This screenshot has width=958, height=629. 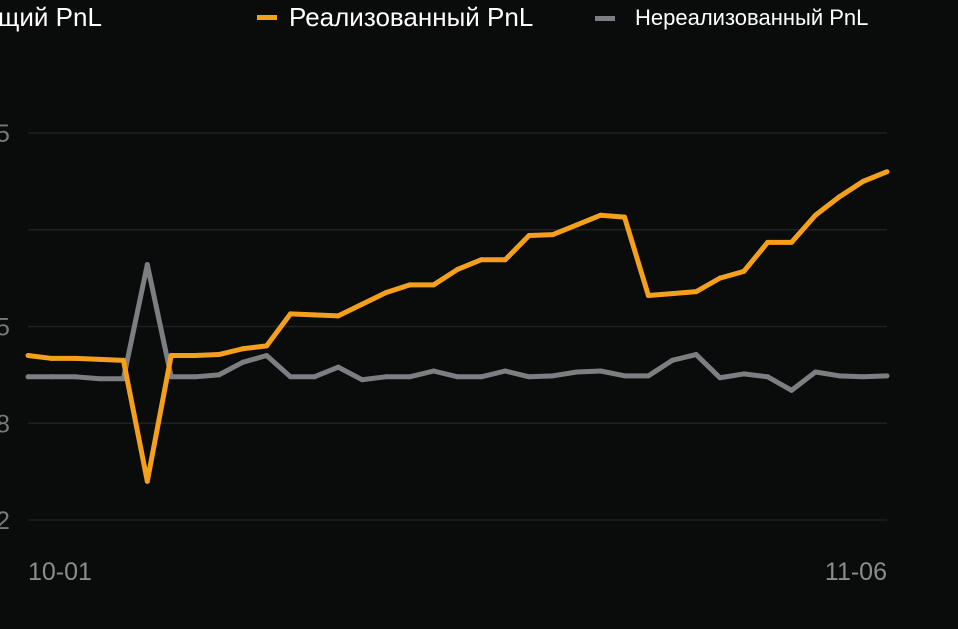 I want to click on legend-label: щий PnL, so click(x=51, y=17).